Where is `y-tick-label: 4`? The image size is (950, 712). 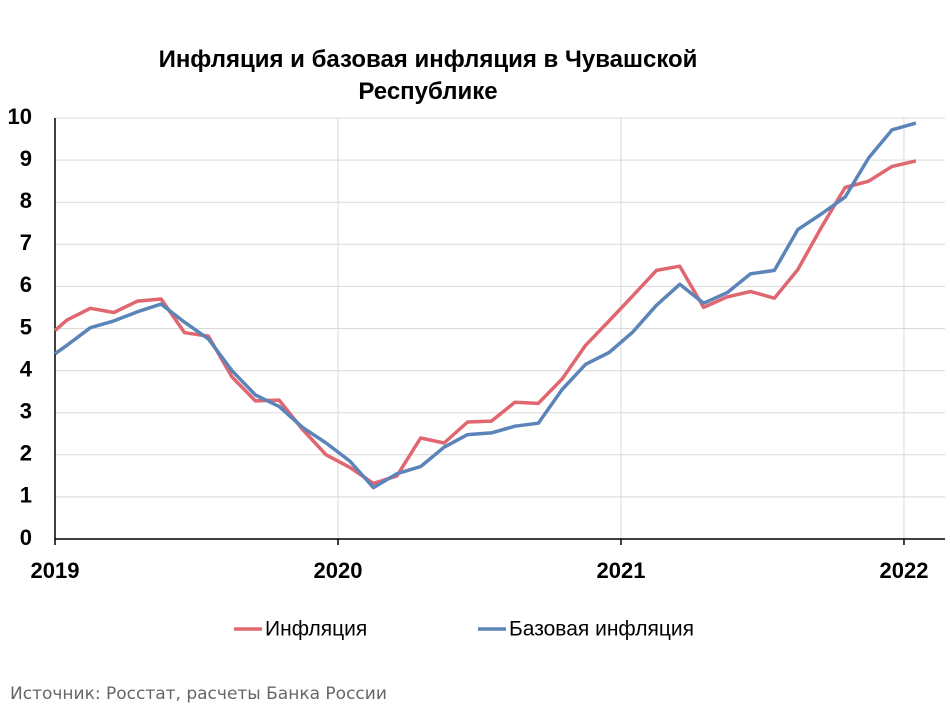
y-tick-label: 4 is located at coordinates (26, 368).